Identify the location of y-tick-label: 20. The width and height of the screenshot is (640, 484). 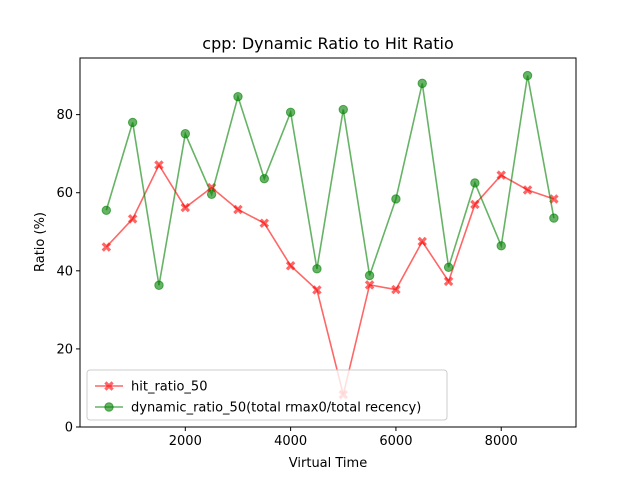
(64, 349).